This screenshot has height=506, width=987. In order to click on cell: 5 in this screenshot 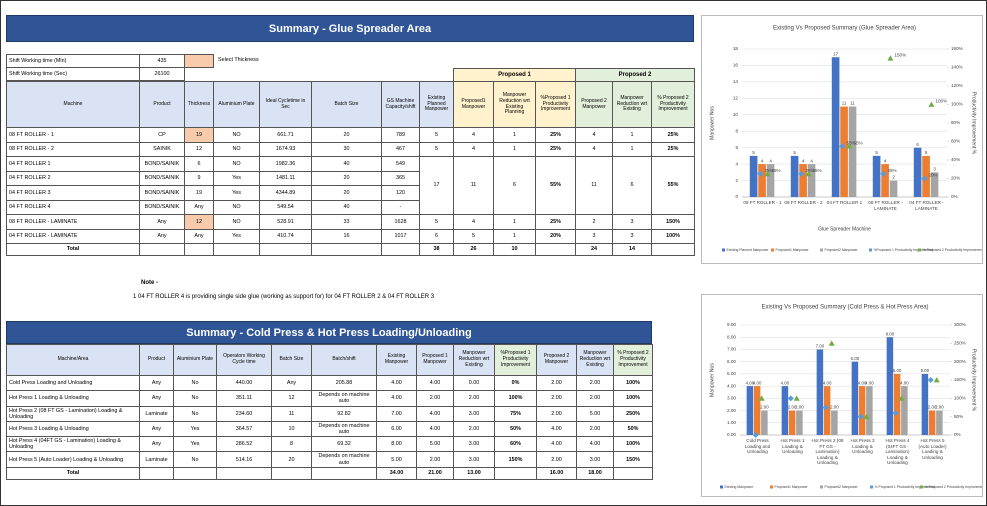, I will do `click(436, 135)`.